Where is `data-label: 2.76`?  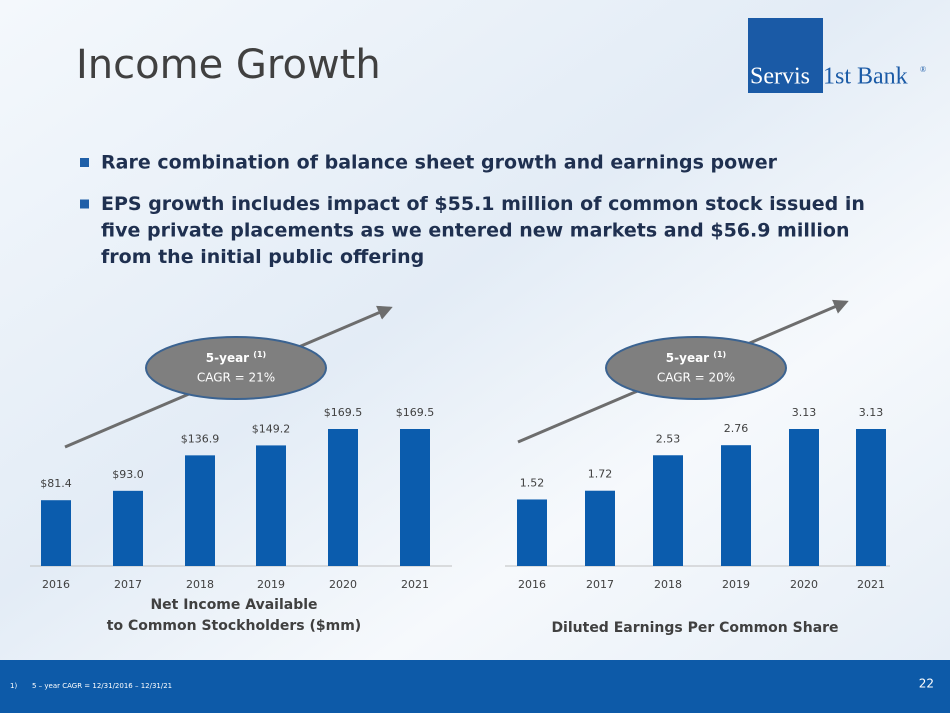
data-label: 2.76 is located at coordinates (736, 428).